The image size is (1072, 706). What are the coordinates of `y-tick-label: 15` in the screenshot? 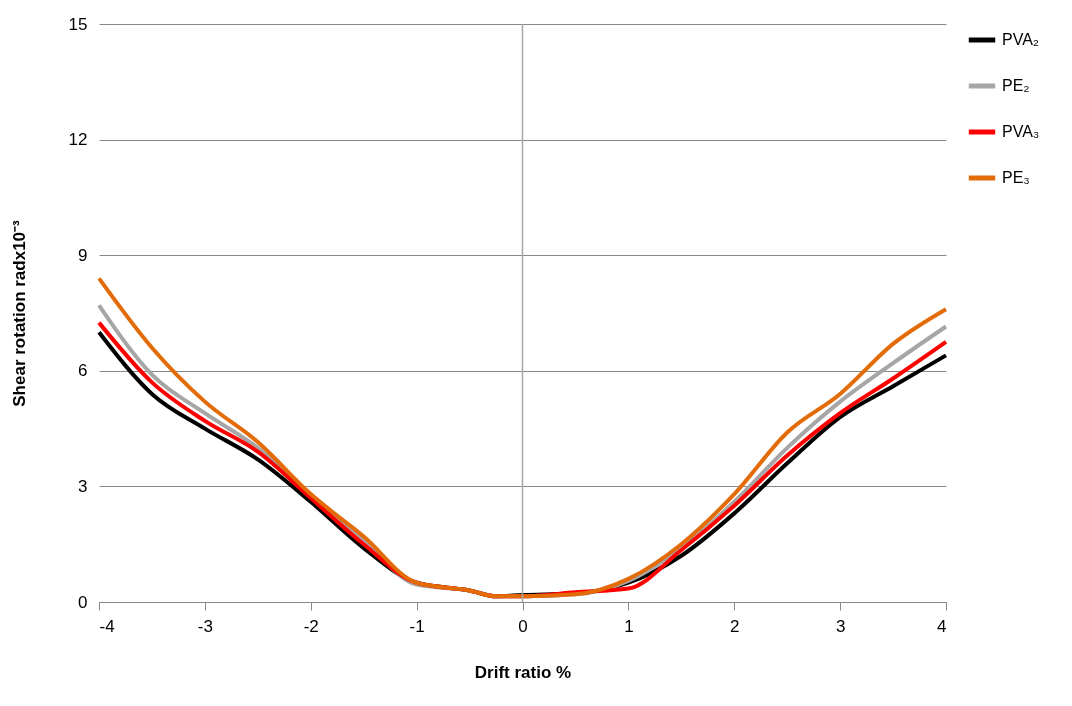 It's located at (78, 24).